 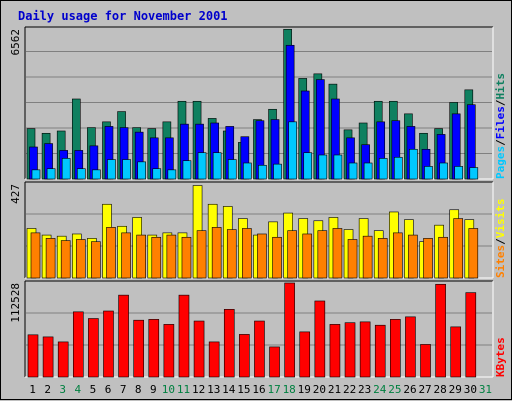 What do you see at coordinates (380, 389) in the screenshot?
I see `x-tick-label-day: 24` at bounding box center [380, 389].